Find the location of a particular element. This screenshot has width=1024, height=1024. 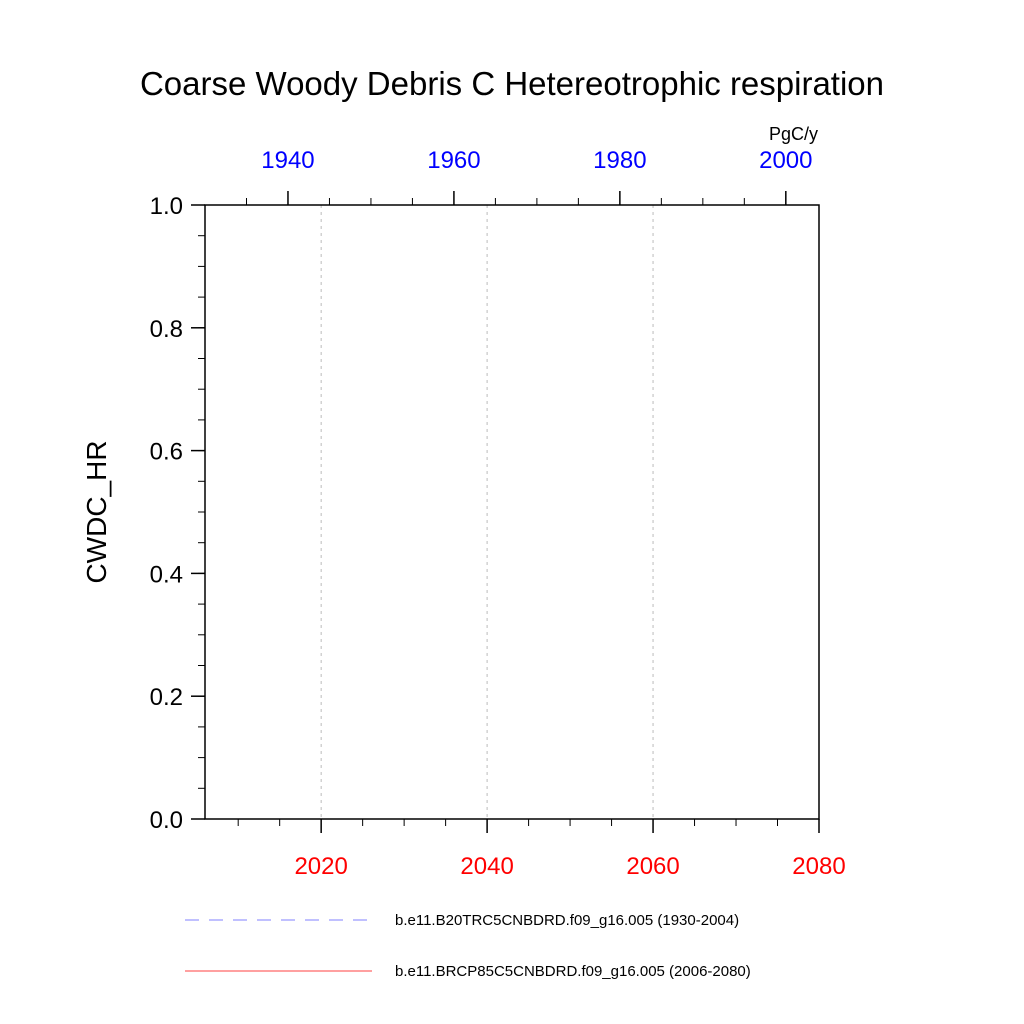

x-top-tick-label: 1980 is located at coordinates (619, 160).